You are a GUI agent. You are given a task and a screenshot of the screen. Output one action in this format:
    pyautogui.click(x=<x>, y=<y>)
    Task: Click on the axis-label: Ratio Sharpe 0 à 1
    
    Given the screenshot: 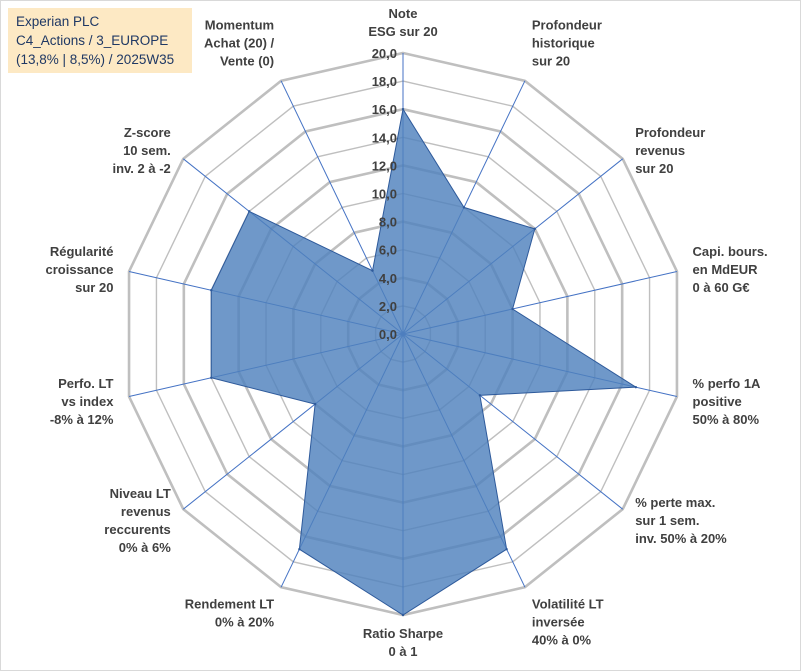 What is the action you would take?
    pyautogui.click(x=403, y=642)
    